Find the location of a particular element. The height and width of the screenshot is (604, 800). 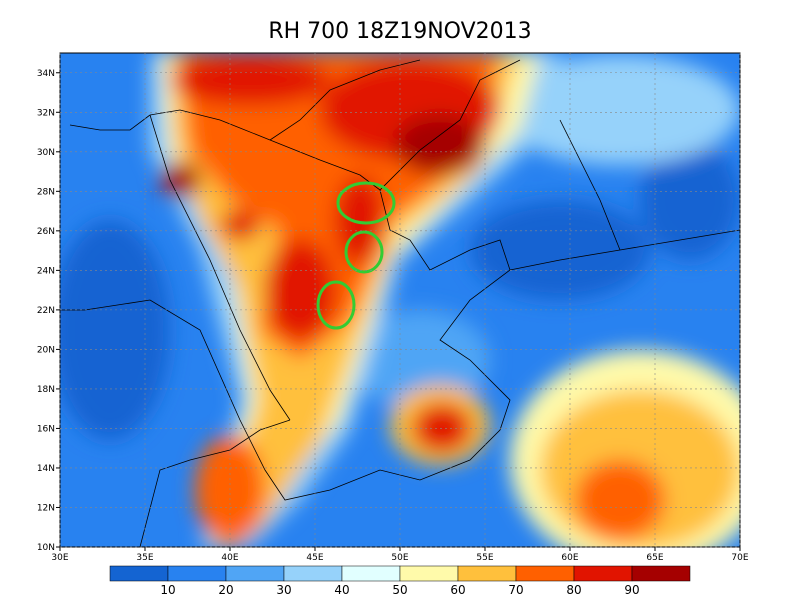

map-title: RH 700 18Z19NOV2013 is located at coordinates (399, 31).